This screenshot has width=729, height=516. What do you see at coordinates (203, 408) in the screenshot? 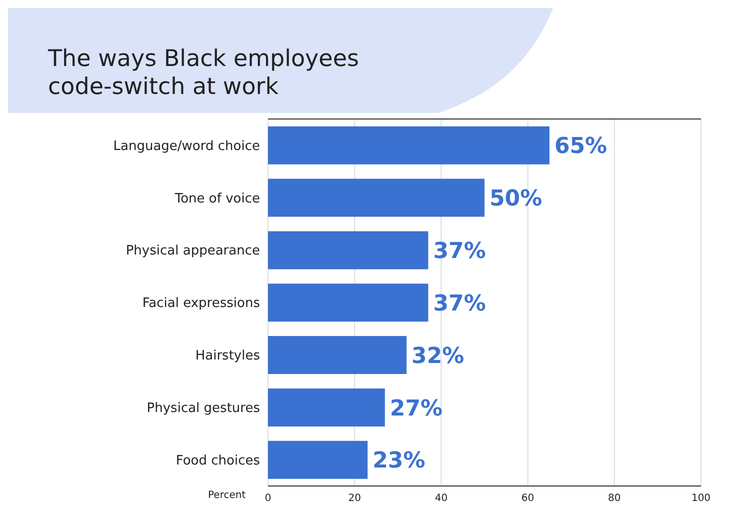
I see `y-tick-label: Physical gestures` at bounding box center [203, 408].